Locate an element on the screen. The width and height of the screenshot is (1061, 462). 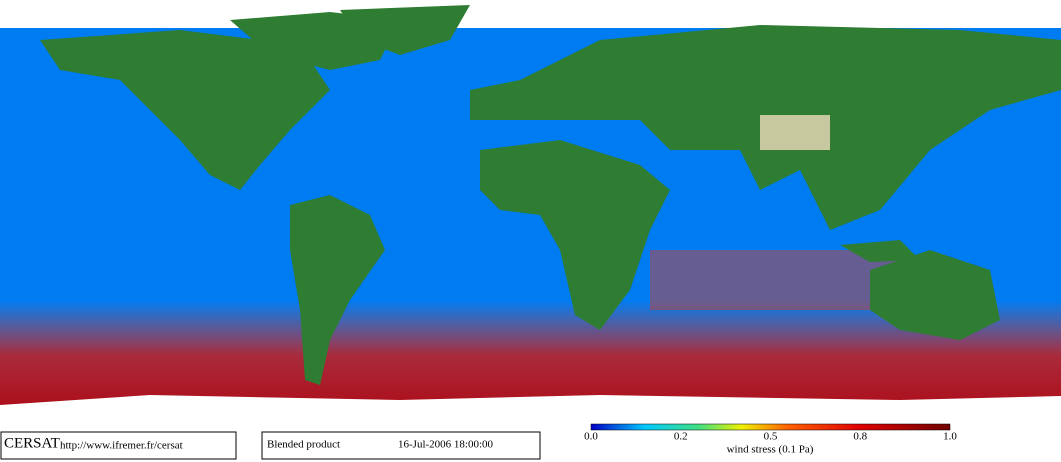
product-box is located at coordinates (401, 445).